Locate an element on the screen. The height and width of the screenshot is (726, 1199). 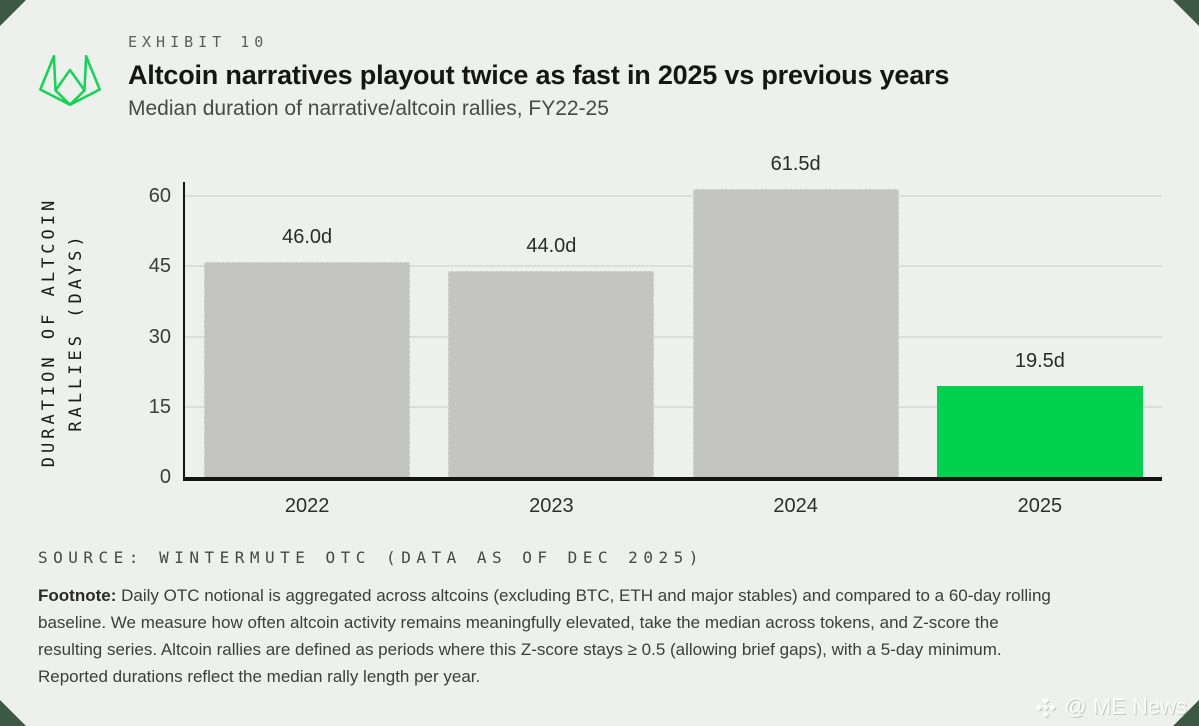
bar-value-label-2024: 61.5d is located at coordinates (795, 164).